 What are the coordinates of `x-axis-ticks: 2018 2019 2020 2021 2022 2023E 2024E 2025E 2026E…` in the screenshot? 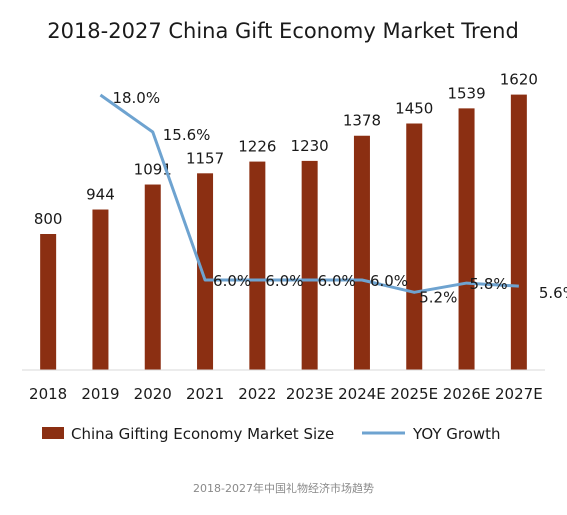 It's located at (286, 394).